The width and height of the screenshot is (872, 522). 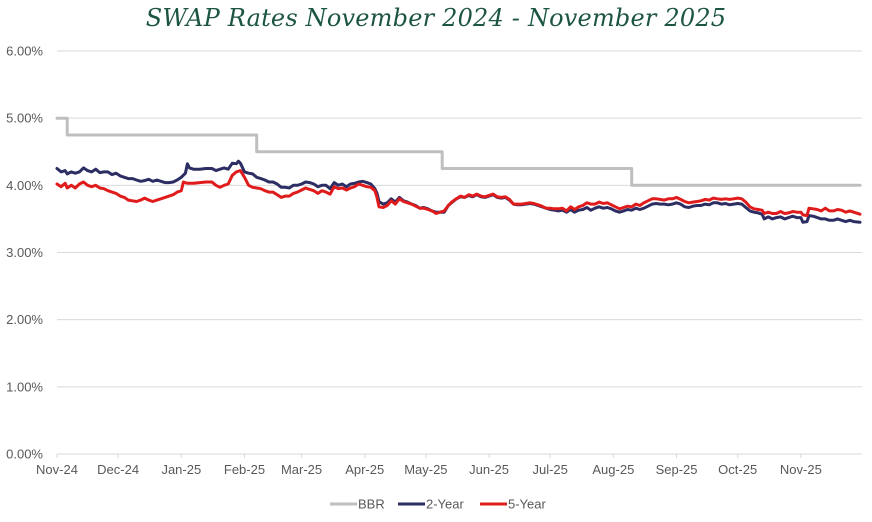 I want to click on y-tick-label: 5.00%, so click(x=24, y=118).